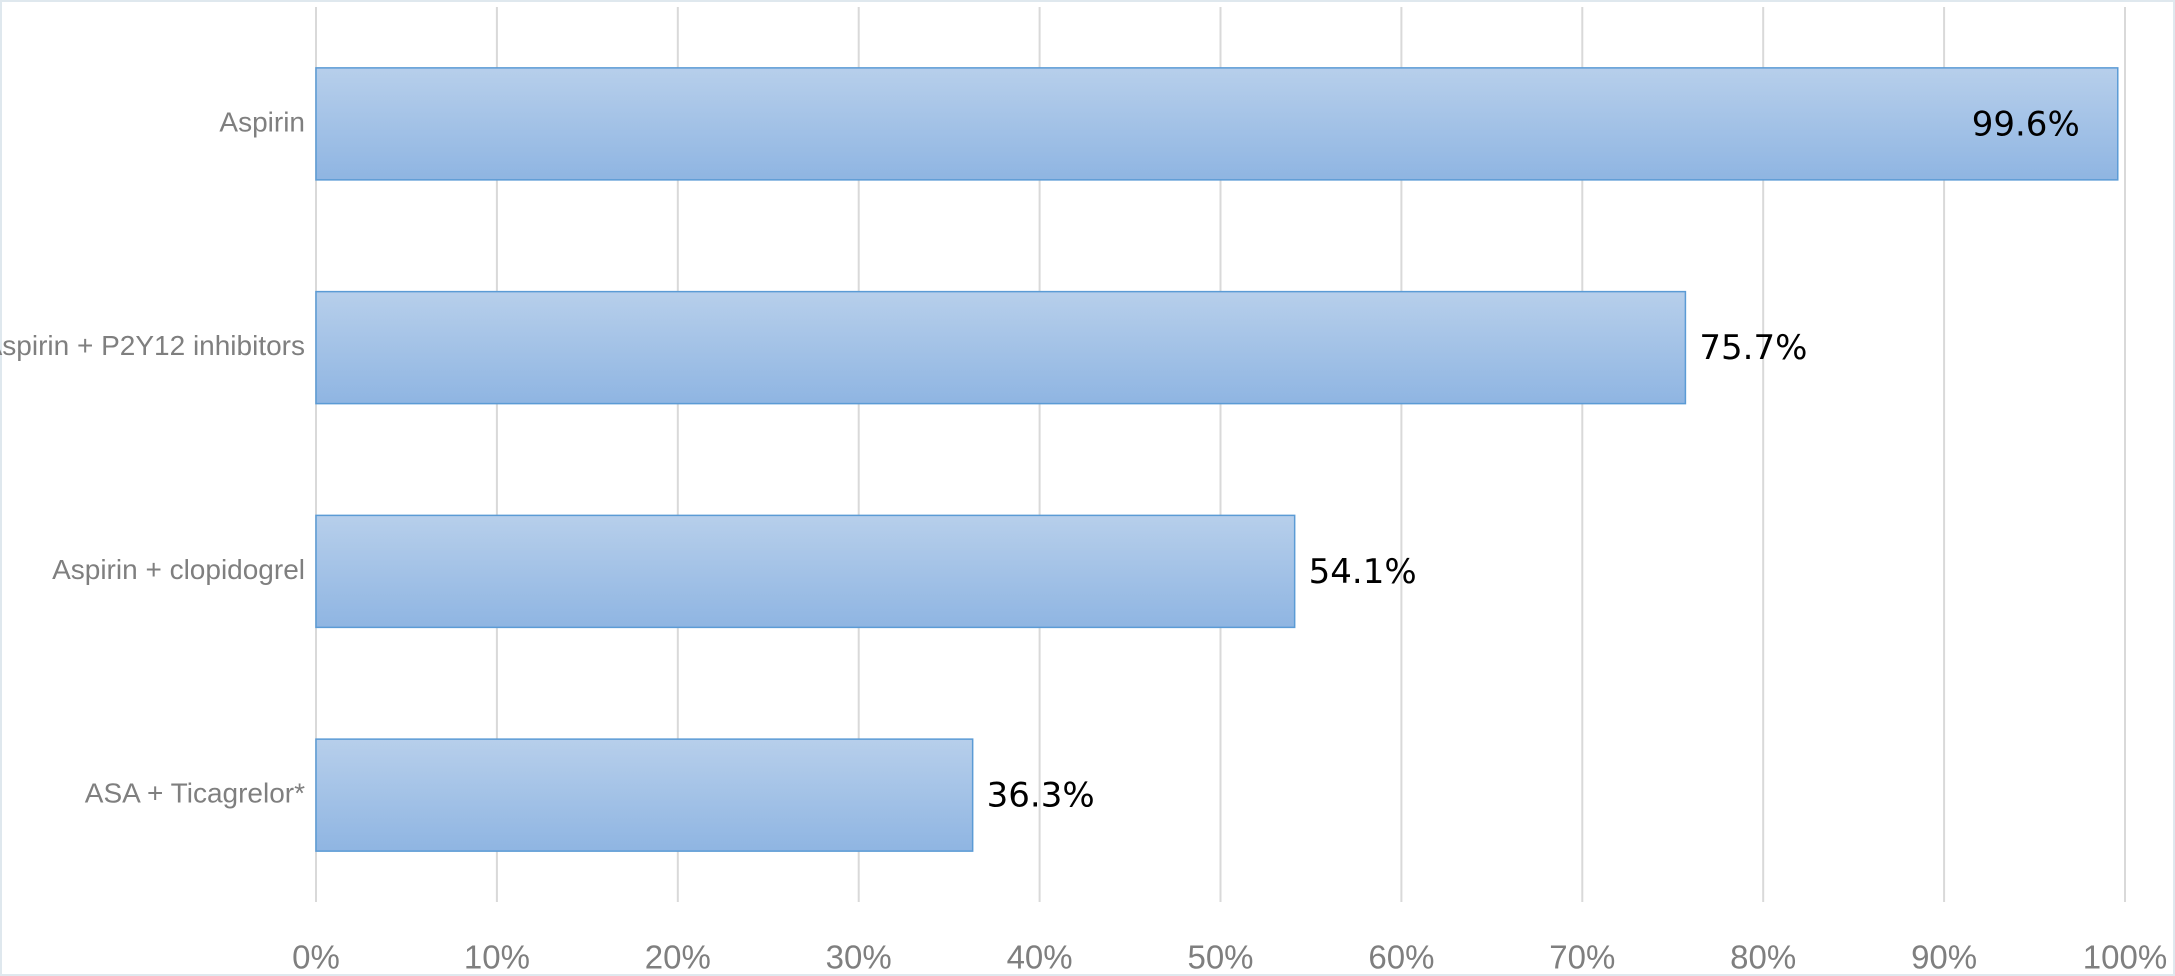 The image size is (2175, 976). I want to click on category-label: Aspirin + clopidogrel, so click(178, 569).